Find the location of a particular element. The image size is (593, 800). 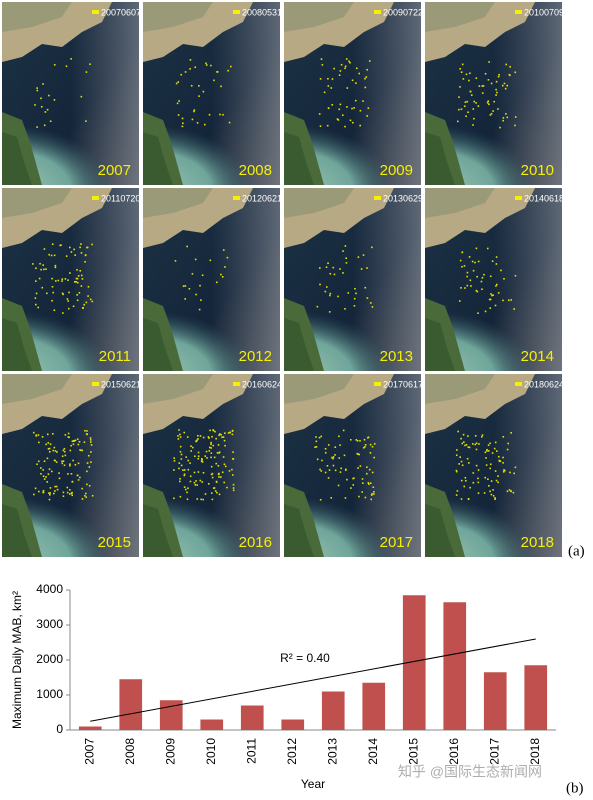

x-tick-label: 2015 is located at coordinates (413, 751).